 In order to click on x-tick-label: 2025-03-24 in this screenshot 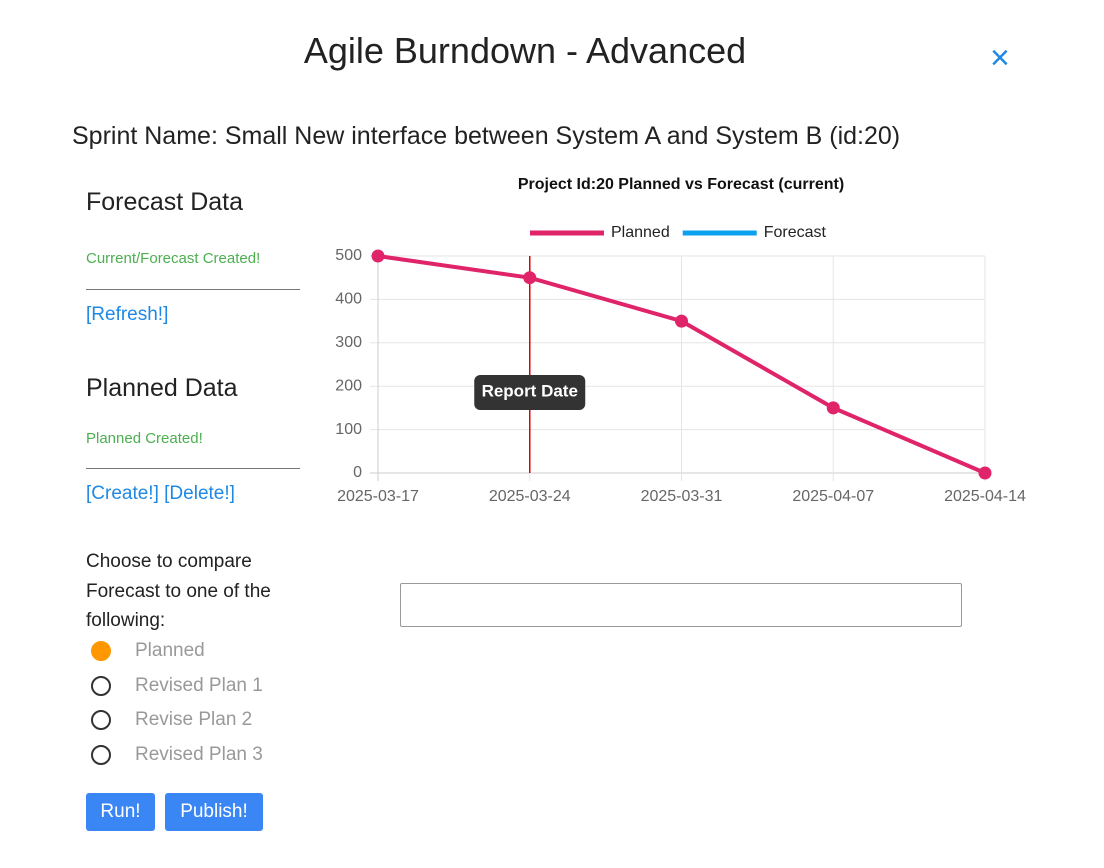, I will do `click(530, 496)`.